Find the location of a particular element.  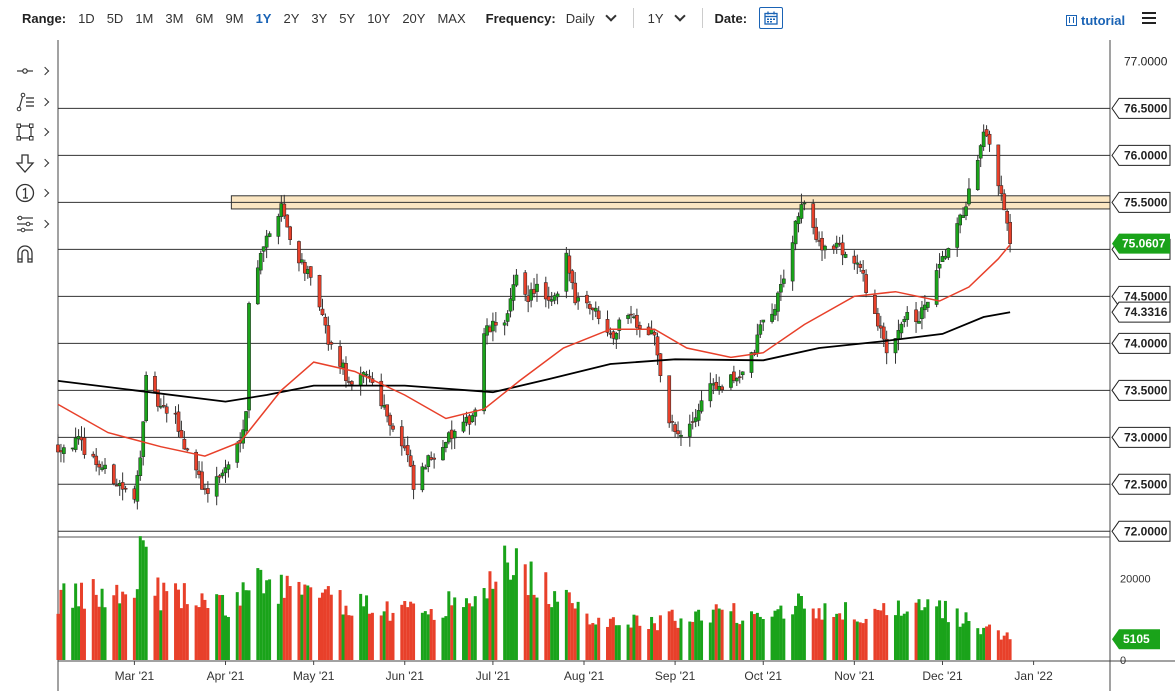

range-button-3m: 3M is located at coordinates (174, 18).